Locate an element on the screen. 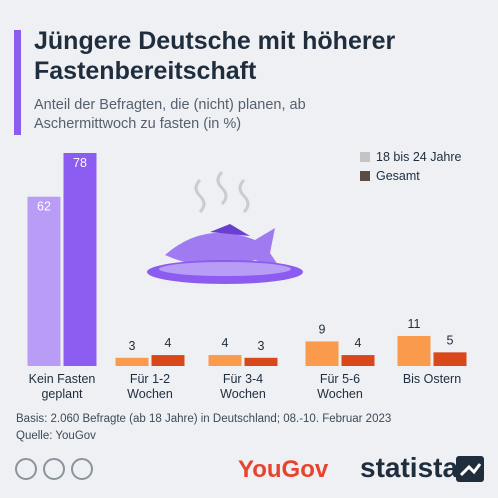 The image size is (498, 498). source: Quelle: YouGov is located at coordinates (56, 436).